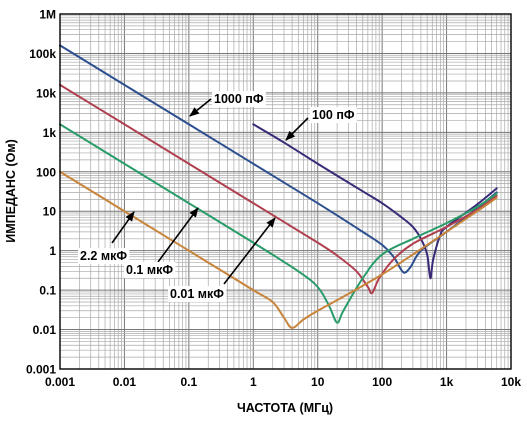  Describe the element at coordinates (318, 382) in the screenshot. I see `x-tick-label: 10` at that location.